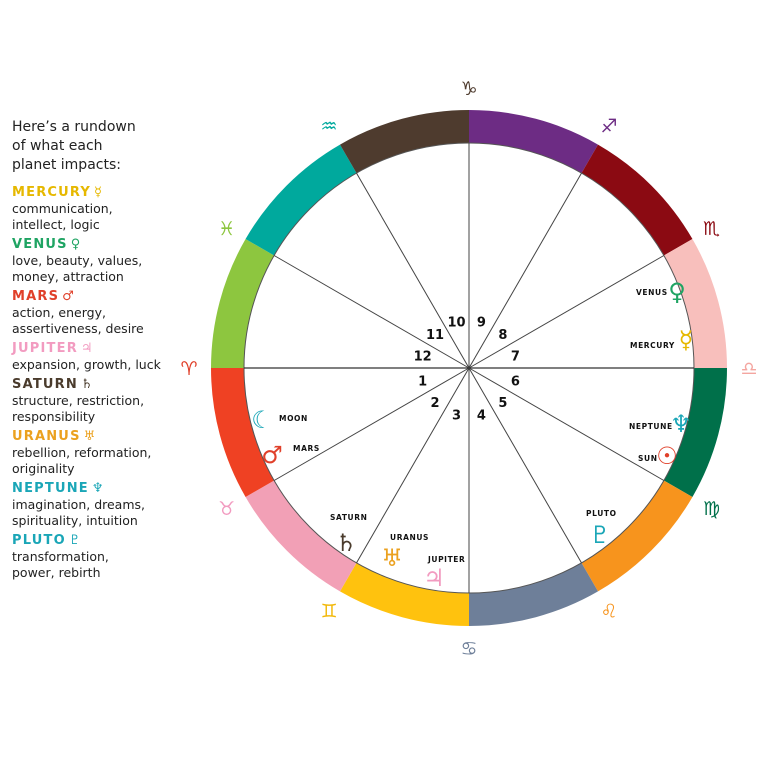  Describe the element at coordinates (87, 384) in the screenshot. I see `saturn-symbol-icon: ♄` at that location.